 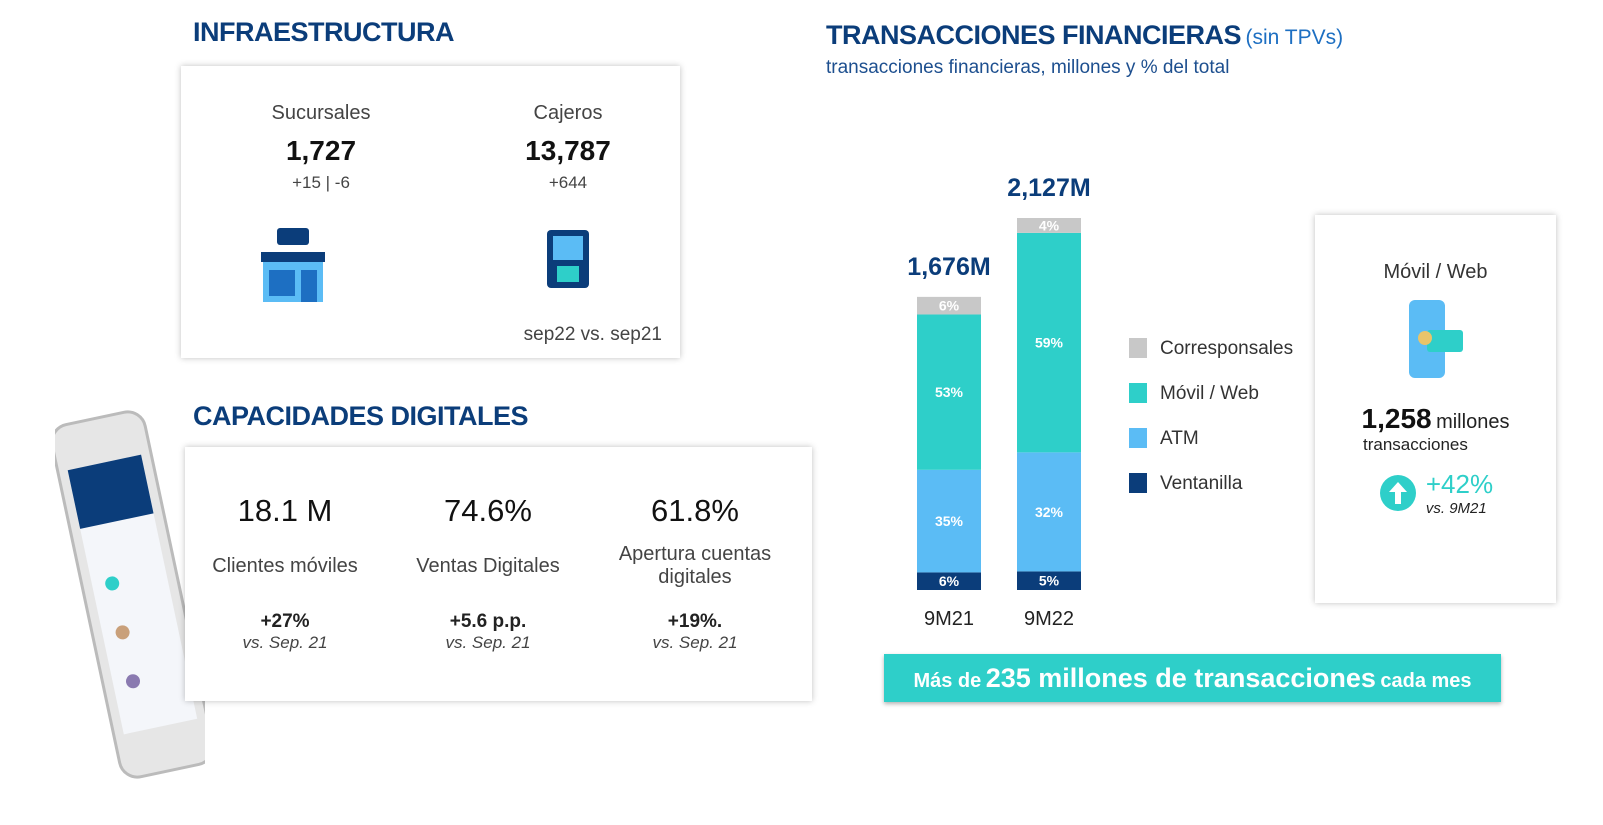 What do you see at coordinates (568, 182) in the screenshot?
I see `infra-change: +644` at bounding box center [568, 182].